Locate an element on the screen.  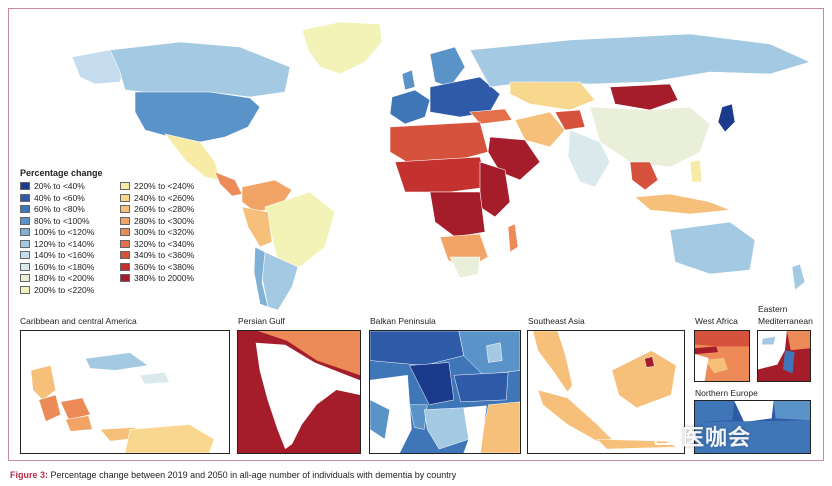
legend-item: 100% to <120% is located at coordinates (70, 232).